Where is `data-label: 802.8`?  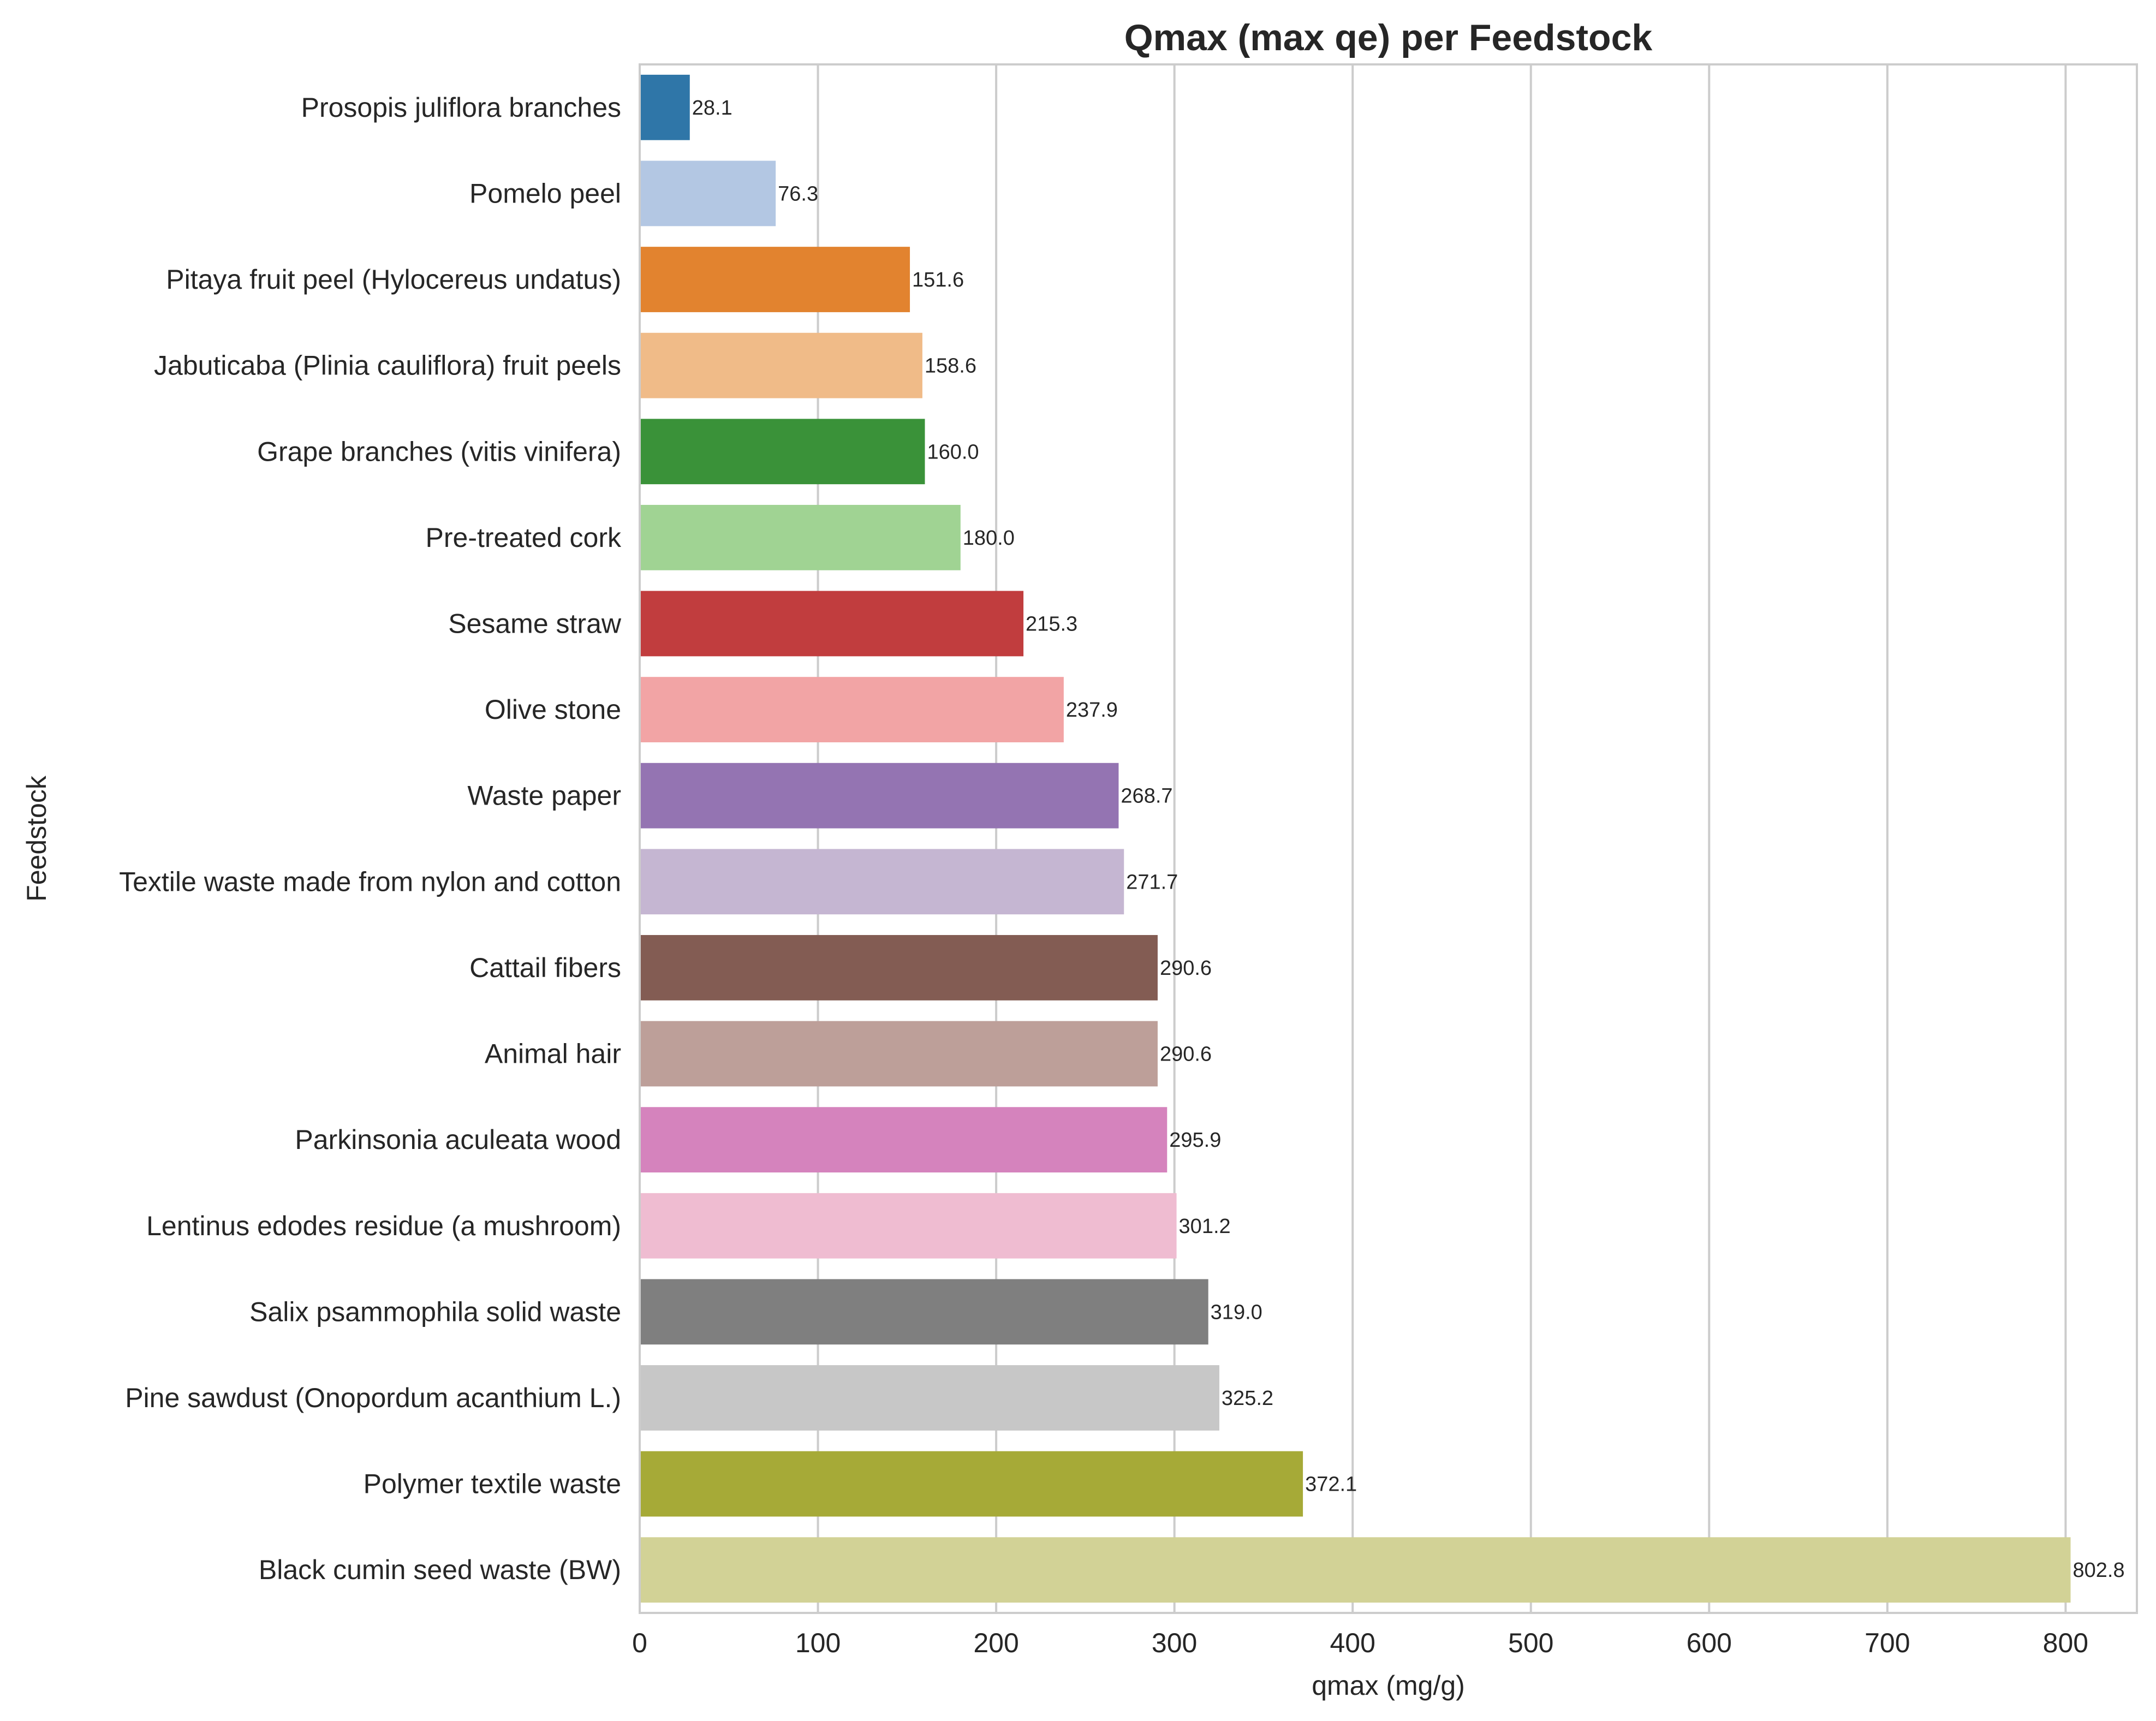
data-label: 802.8 is located at coordinates (2099, 1571).